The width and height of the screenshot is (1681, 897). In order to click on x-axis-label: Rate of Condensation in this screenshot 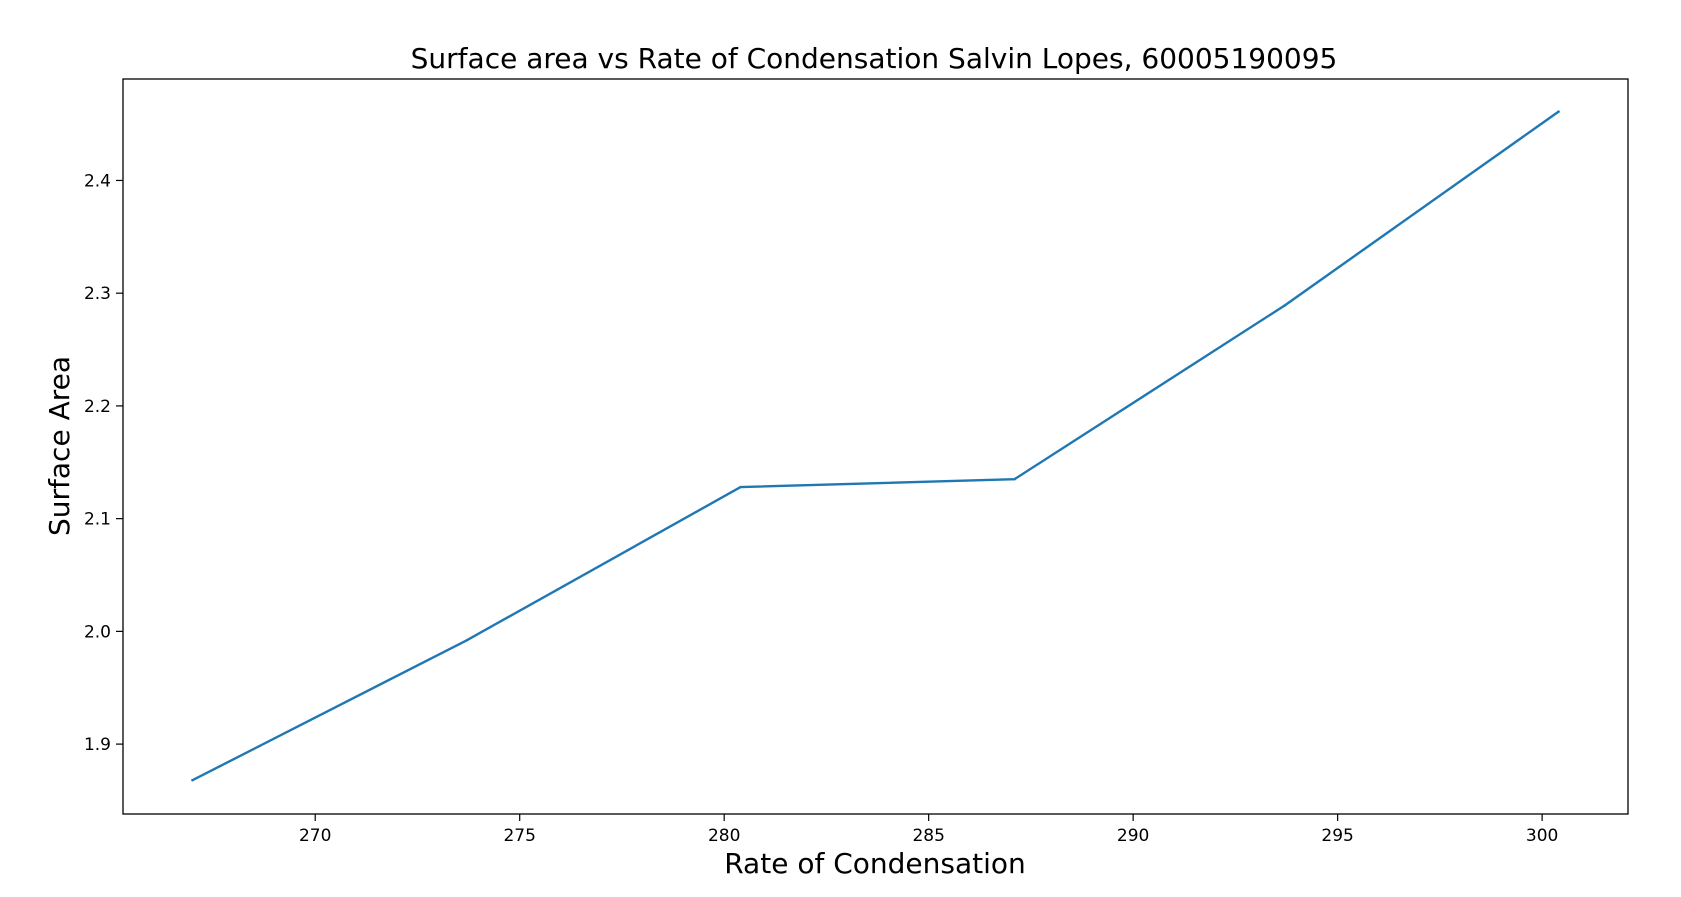, I will do `click(875, 863)`.